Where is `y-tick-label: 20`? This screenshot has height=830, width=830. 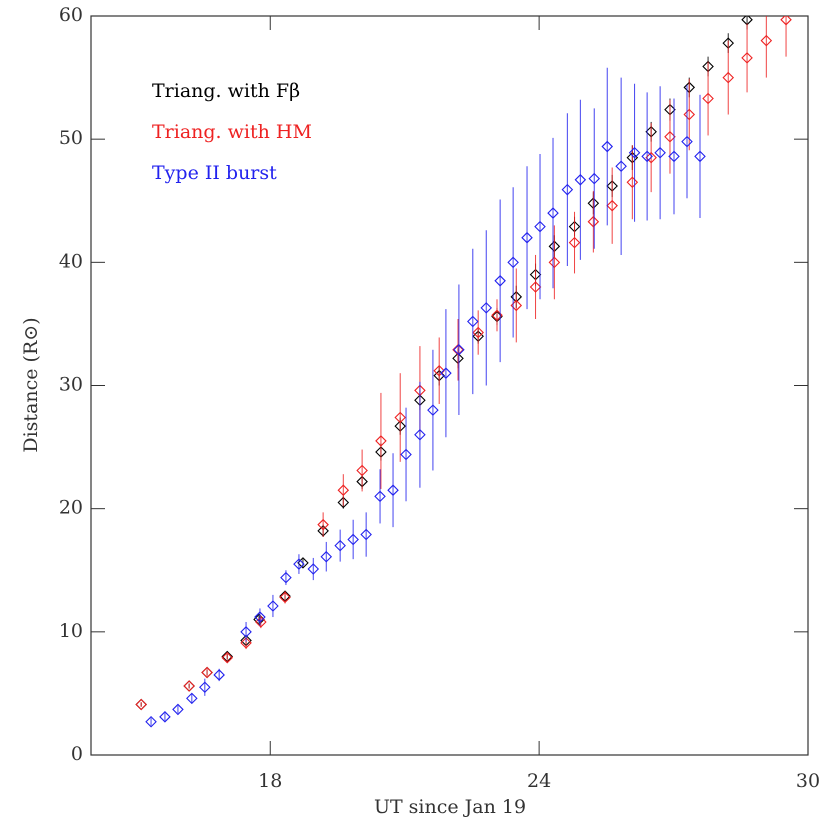 y-tick-label: 20 is located at coordinates (71, 508).